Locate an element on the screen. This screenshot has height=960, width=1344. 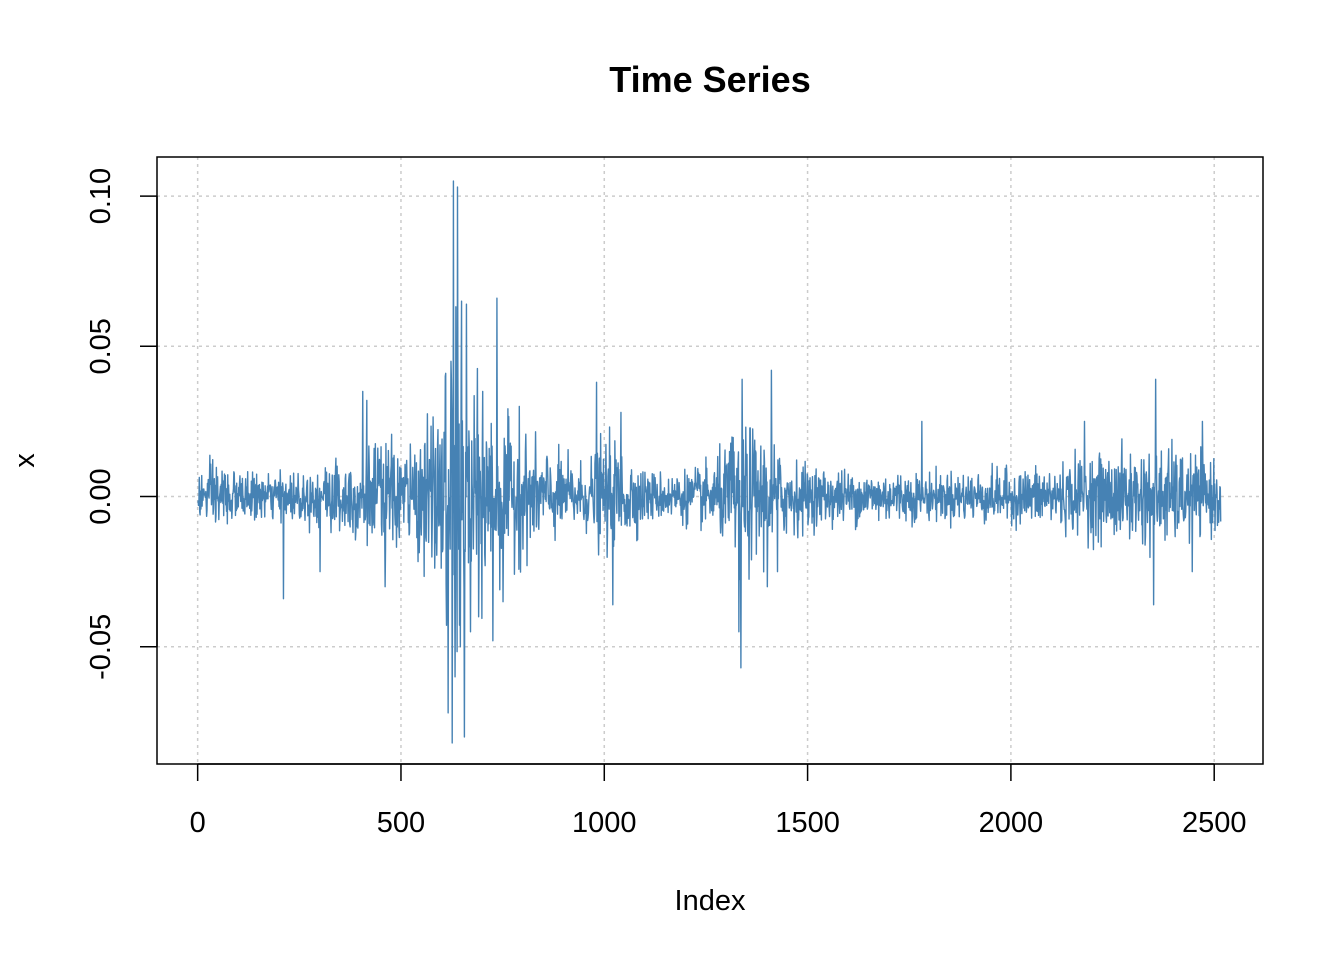
x-axis-label: Index is located at coordinates (710, 901).